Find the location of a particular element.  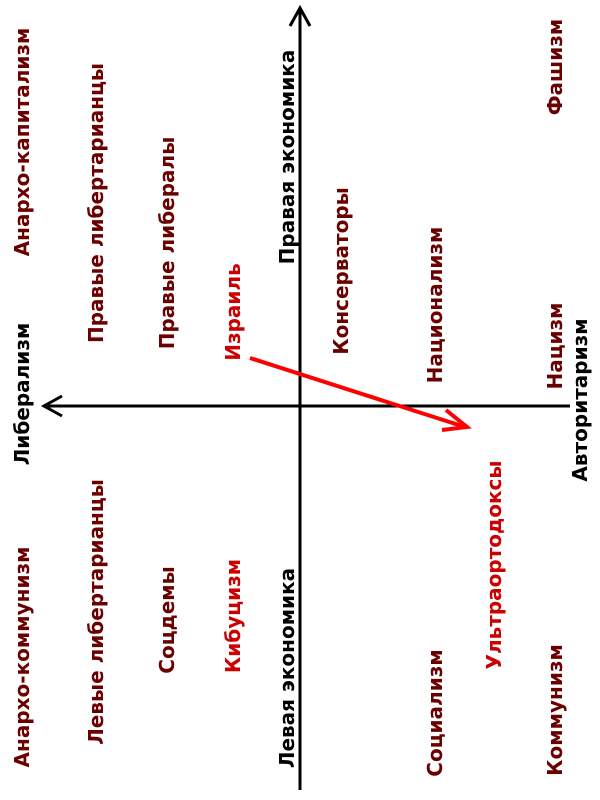

label-social-democrats: Соцдемы is located at coordinates (167, 620).